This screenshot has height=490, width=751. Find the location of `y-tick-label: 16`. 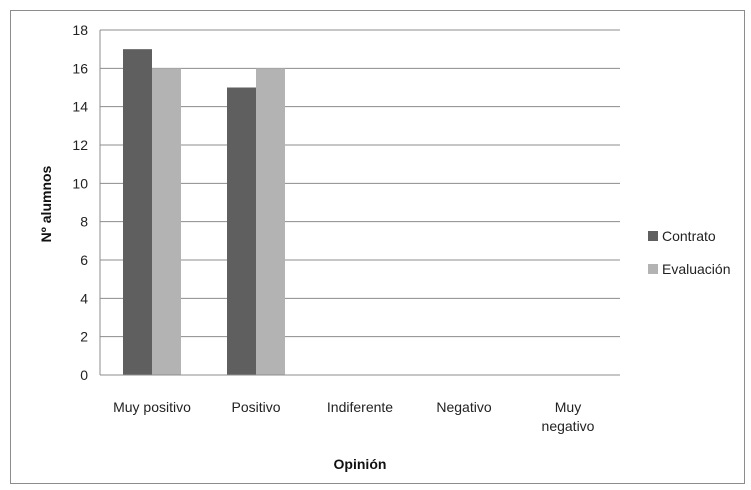

y-tick-label: 16 is located at coordinates (80, 68).